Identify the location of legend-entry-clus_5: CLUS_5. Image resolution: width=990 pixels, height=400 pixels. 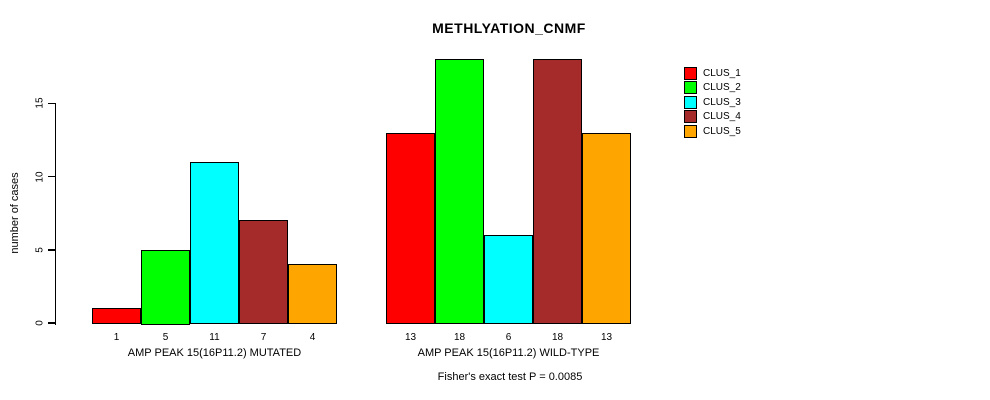
(712, 131).